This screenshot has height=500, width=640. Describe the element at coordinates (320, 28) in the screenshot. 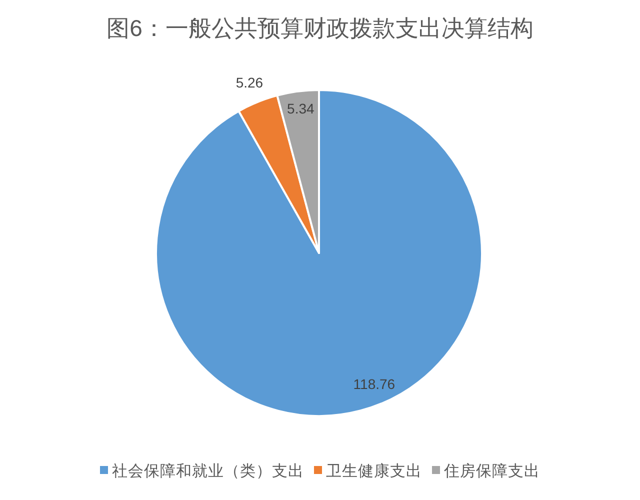

I see `title: 图6：一般公共预算财政拨款支出决算结构` at that location.